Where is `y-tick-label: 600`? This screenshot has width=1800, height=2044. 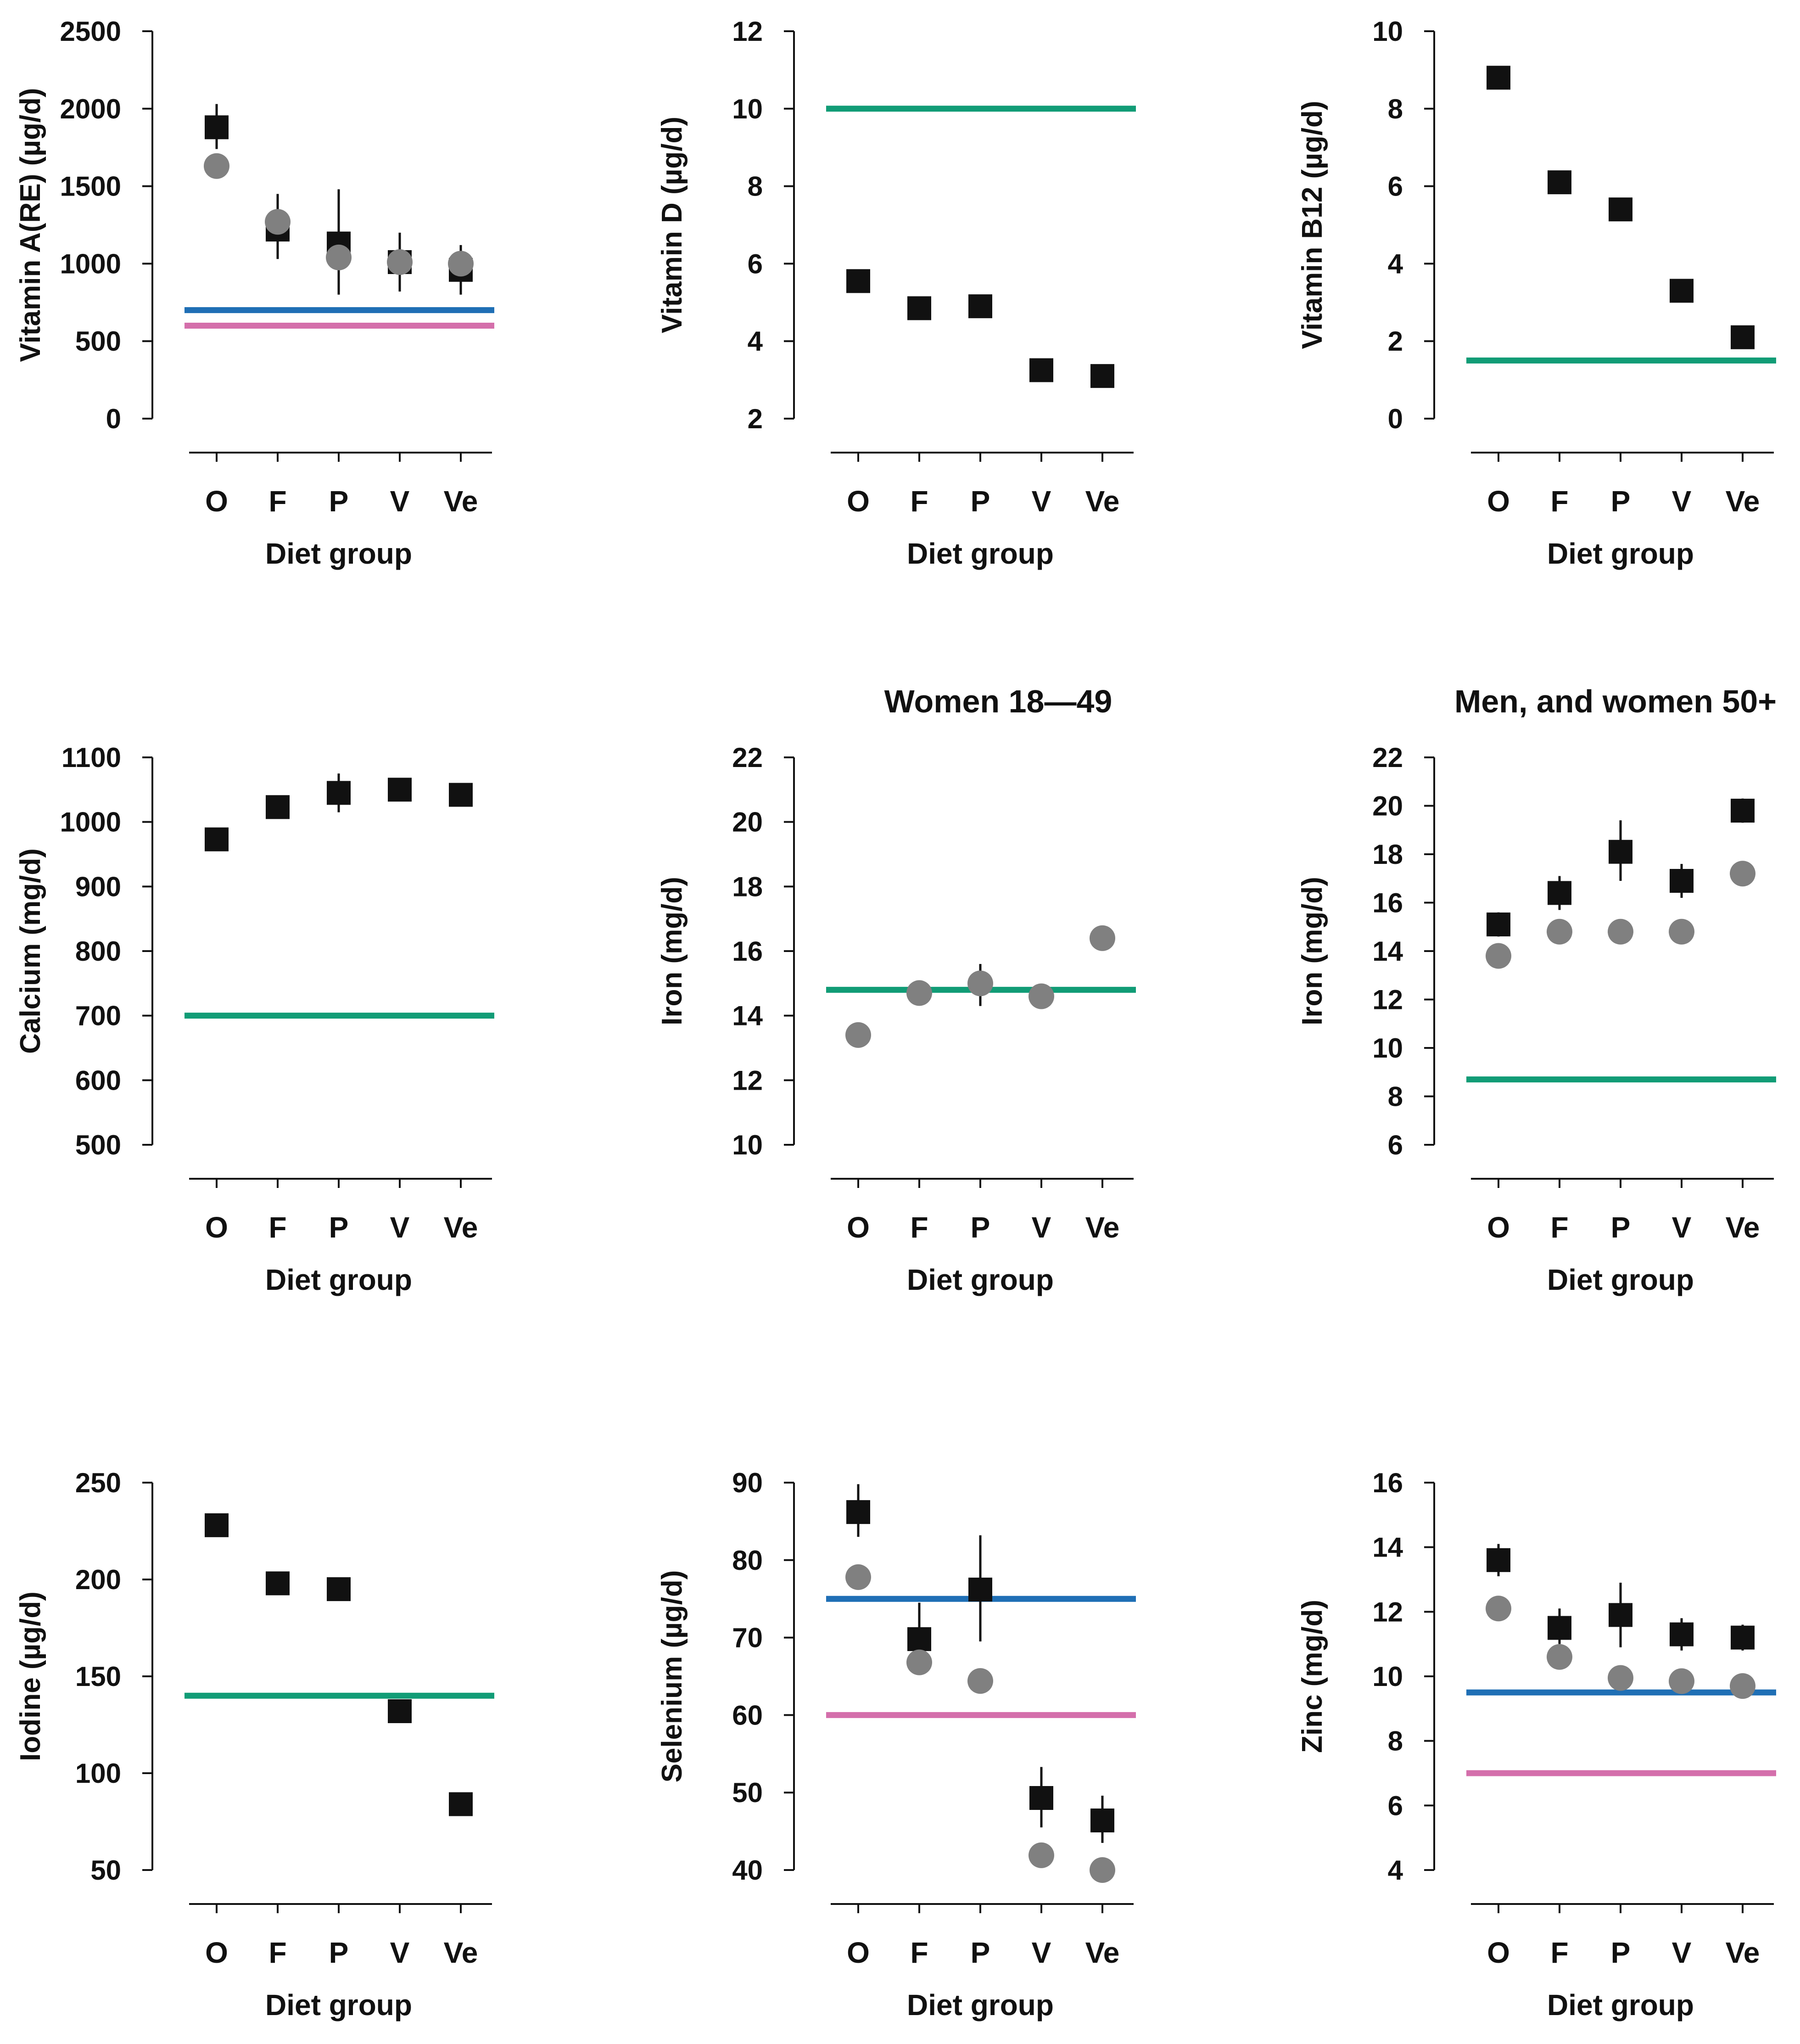 y-tick-label: 600 is located at coordinates (98, 1080).